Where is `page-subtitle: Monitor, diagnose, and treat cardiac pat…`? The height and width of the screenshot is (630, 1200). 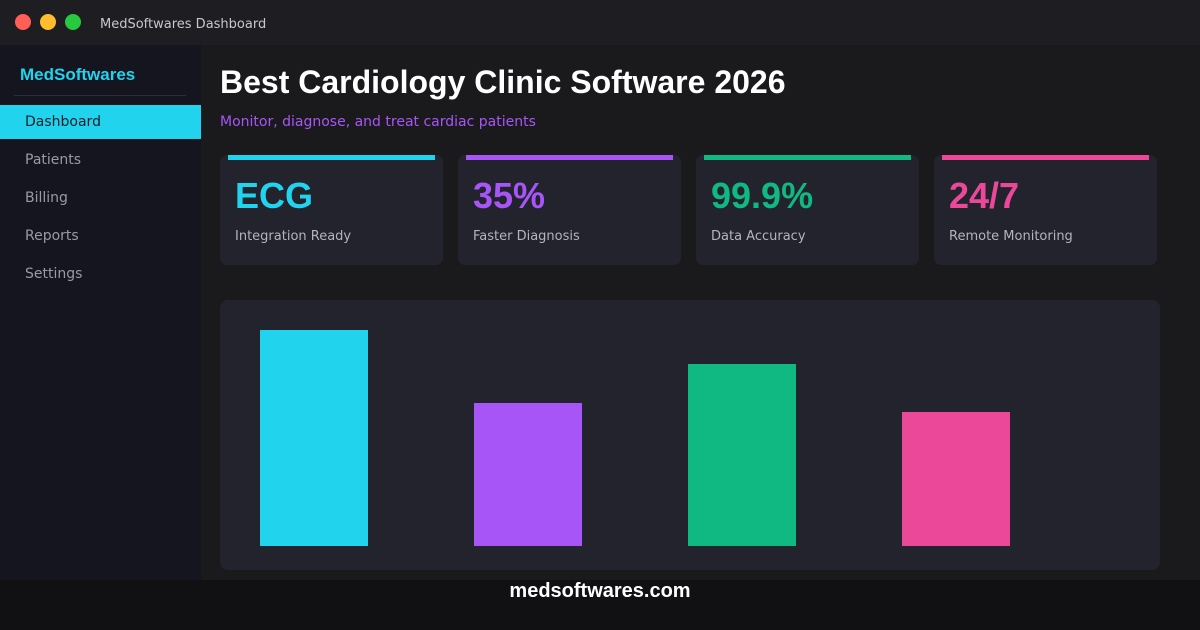 page-subtitle: Monitor, diagnose, and treat cardiac pat… is located at coordinates (378, 122).